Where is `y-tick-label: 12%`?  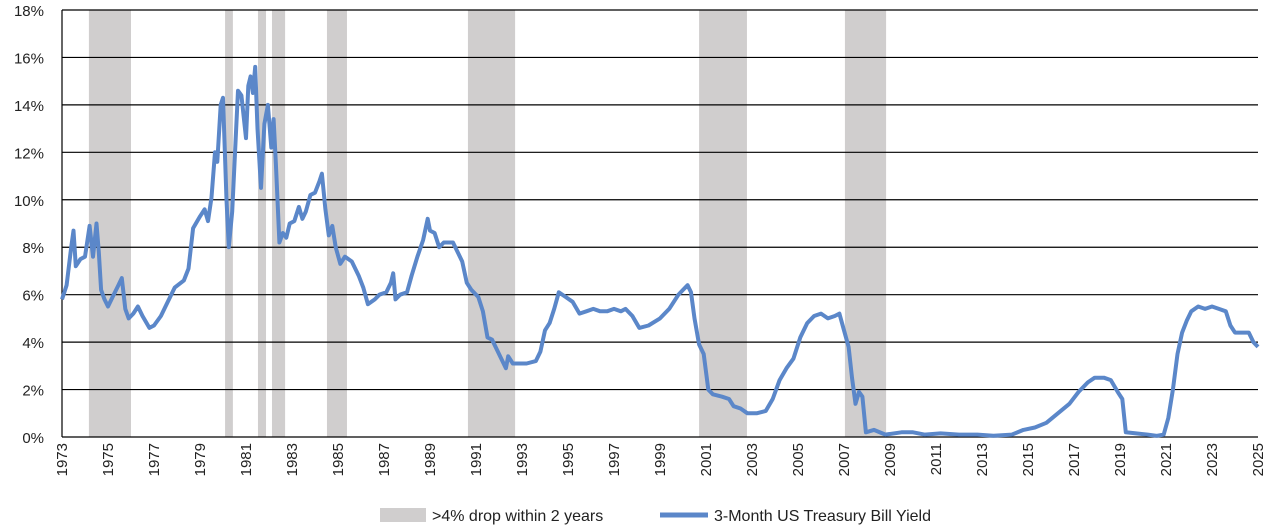
y-tick-label: 12% is located at coordinates (29, 153).